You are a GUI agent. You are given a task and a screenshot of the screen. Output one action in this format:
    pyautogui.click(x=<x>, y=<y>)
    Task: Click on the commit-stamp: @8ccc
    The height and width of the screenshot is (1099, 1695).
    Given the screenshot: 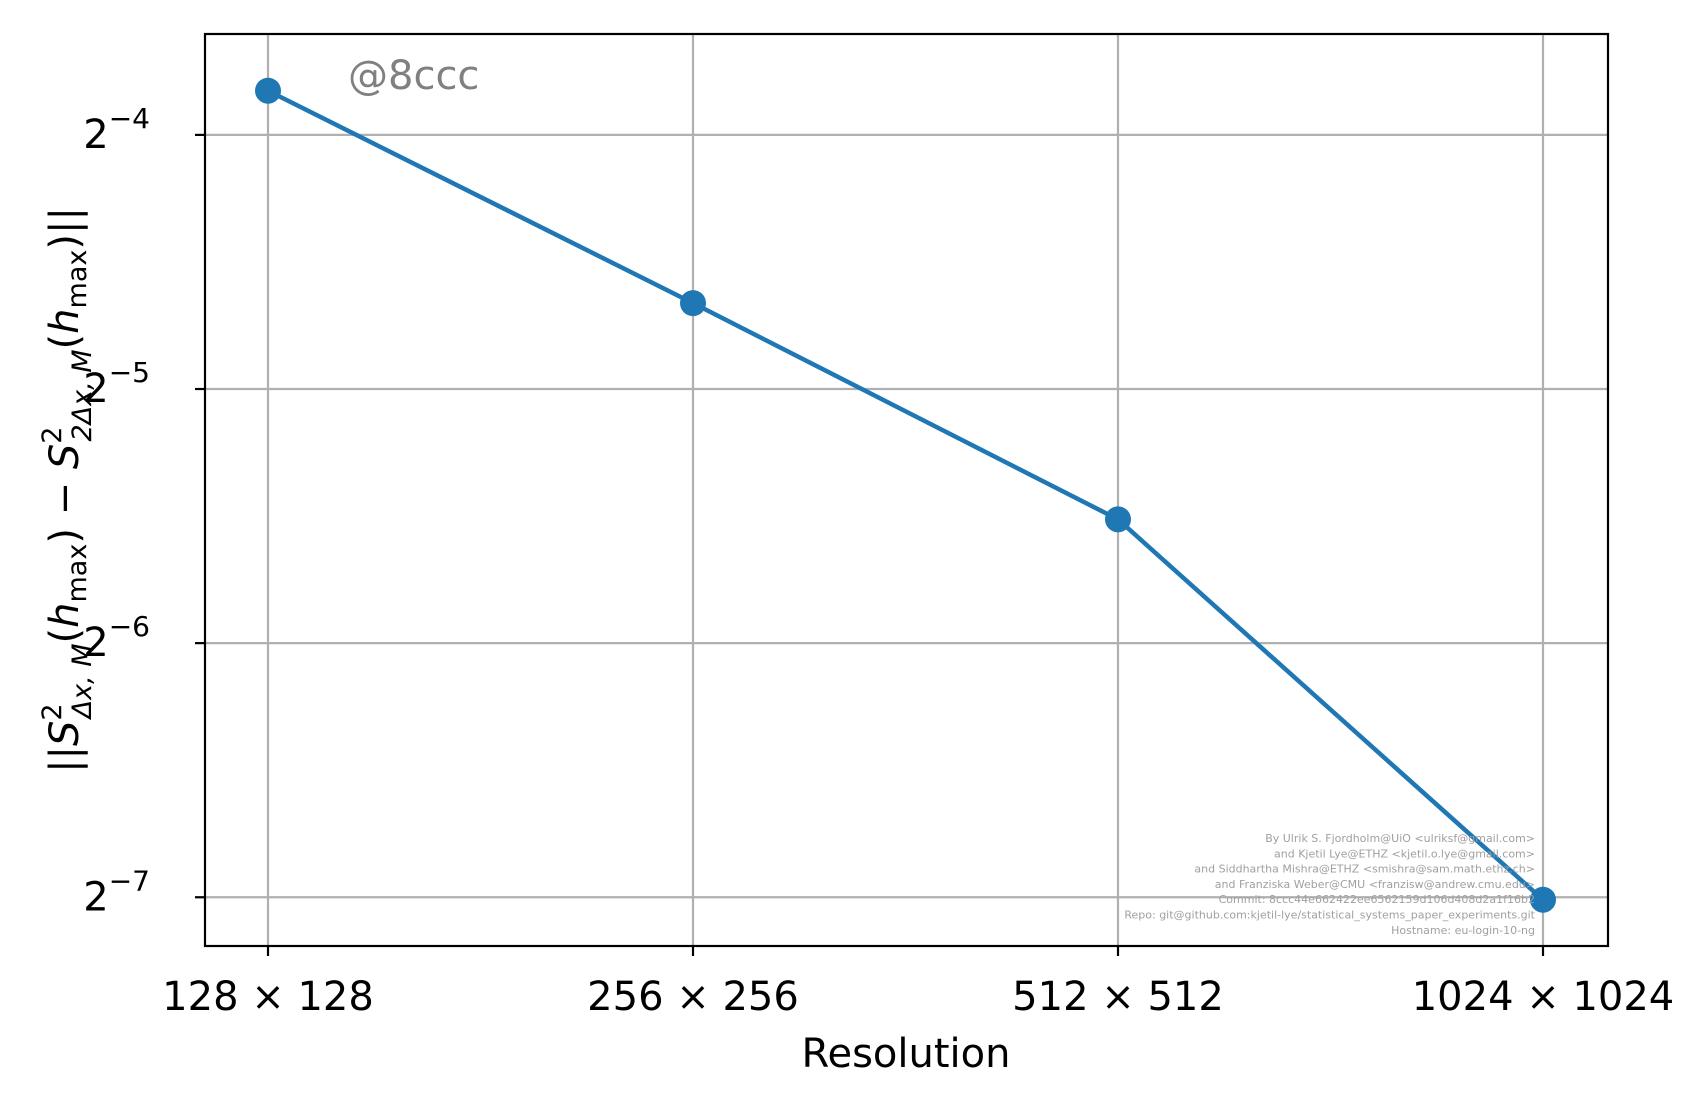 What is the action you would take?
    pyautogui.click(x=413, y=76)
    